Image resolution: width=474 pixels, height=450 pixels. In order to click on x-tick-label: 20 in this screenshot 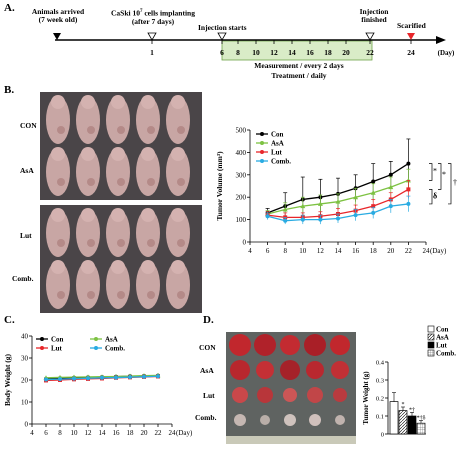, I will do `click(391, 251)`.